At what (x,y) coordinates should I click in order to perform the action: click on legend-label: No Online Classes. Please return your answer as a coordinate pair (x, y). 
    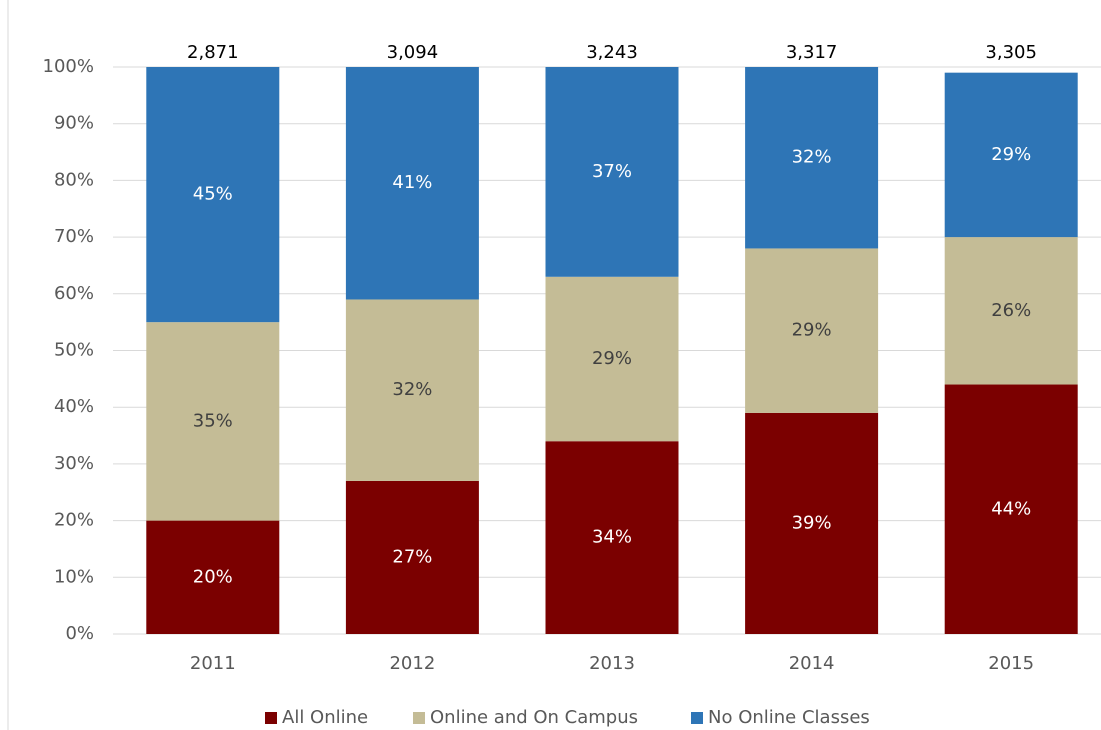
    Looking at the image, I should click on (789, 717).